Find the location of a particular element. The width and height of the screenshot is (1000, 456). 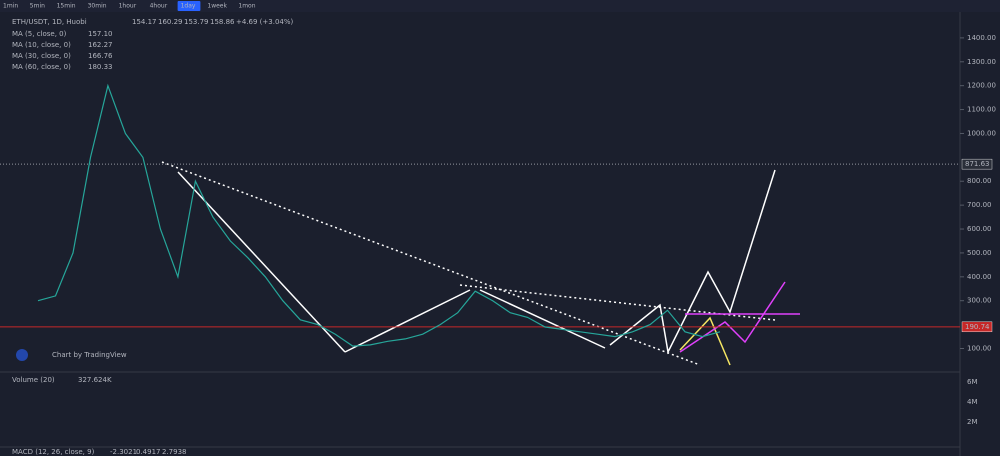

indicator-name: MA (30, close, 0) is located at coordinates (41, 56).